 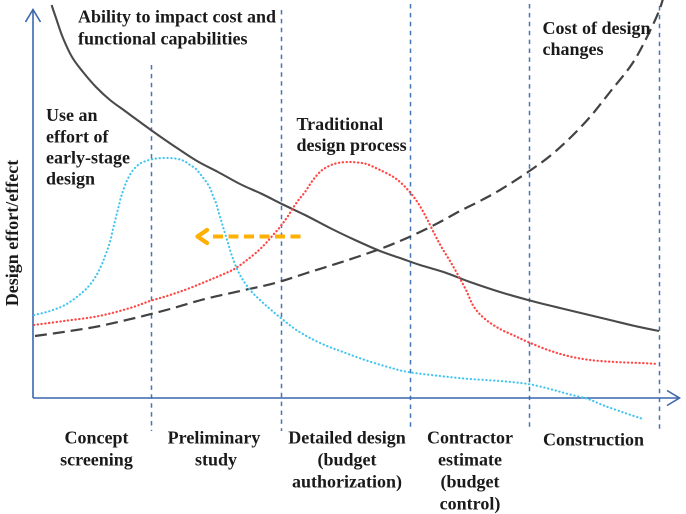 What do you see at coordinates (77, 137) in the screenshot?
I see `svg-text: effort of` at bounding box center [77, 137].